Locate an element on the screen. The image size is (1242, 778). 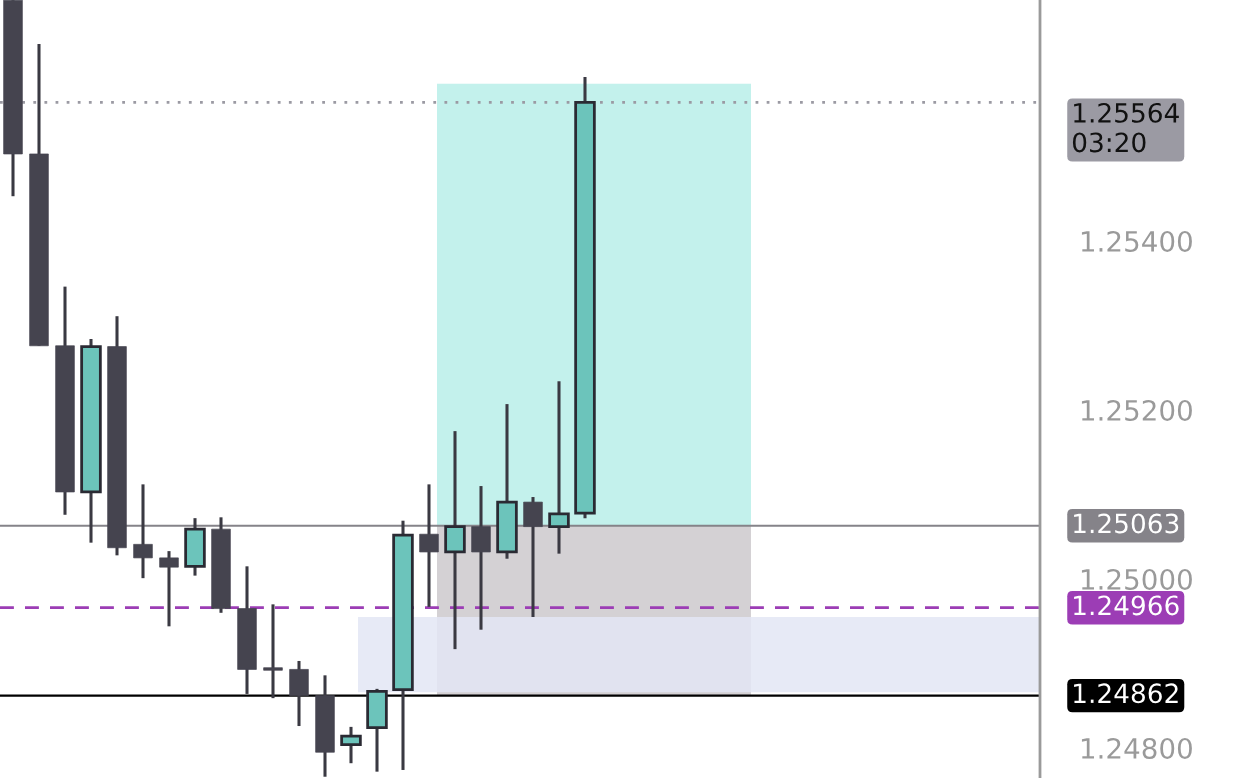
y-tick-label: 1.24800 is located at coordinates (1136, 748).